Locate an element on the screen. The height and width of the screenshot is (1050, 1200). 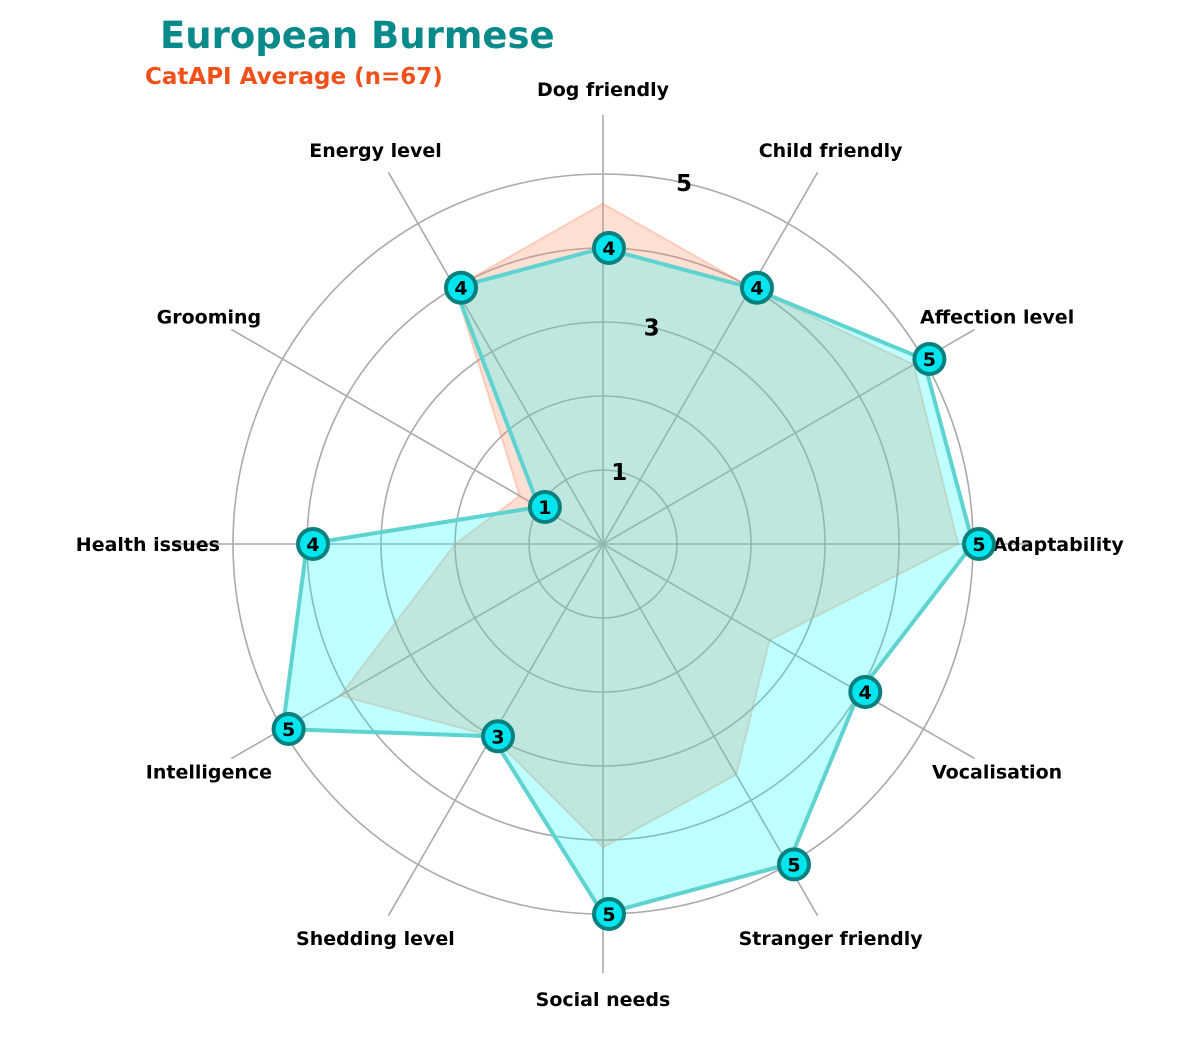
data-point-intelligence: 5 is located at coordinates (288, 729).